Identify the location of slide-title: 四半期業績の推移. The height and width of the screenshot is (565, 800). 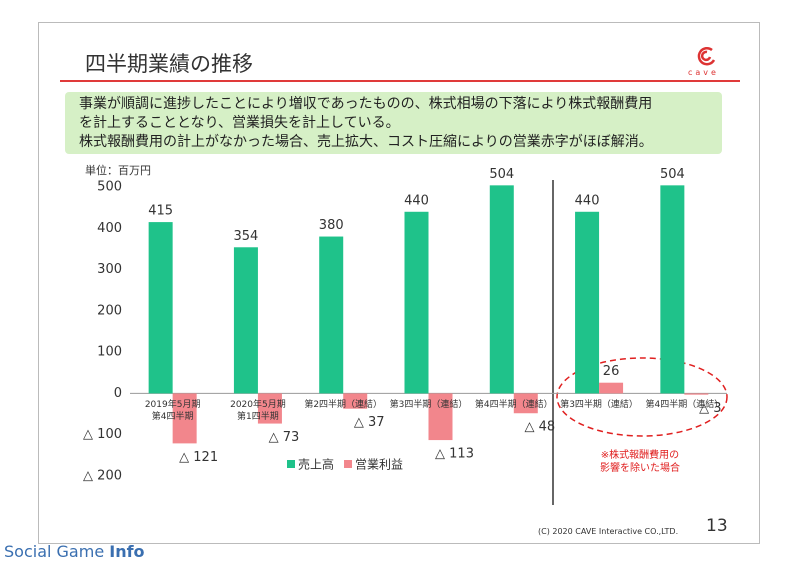
(169, 64).